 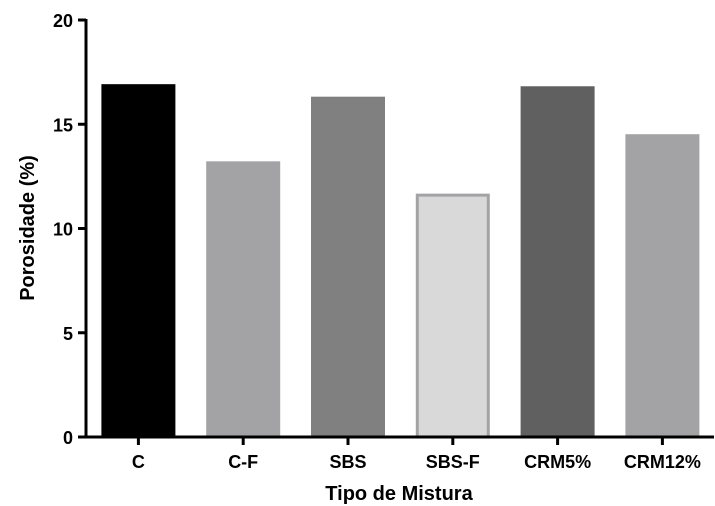 What do you see at coordinates (28, 228) in the screenshot?
I see `y-axis-title: Porosidade (%)` at bounding box center [28, 228].